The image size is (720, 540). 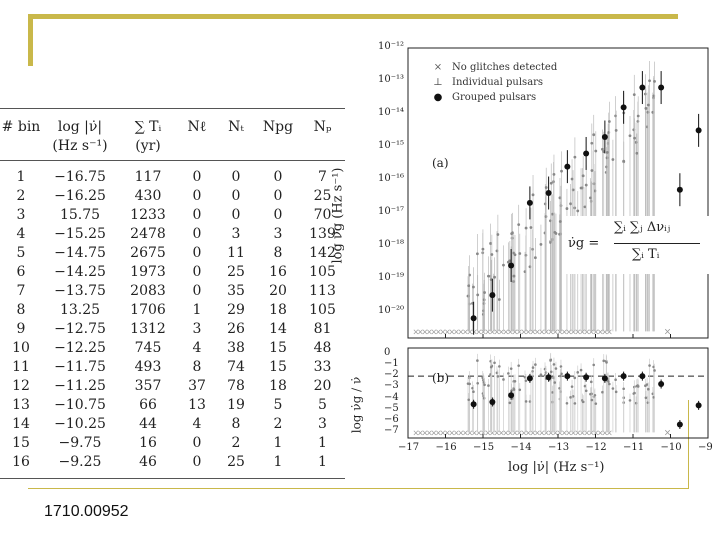 I want to click on table-cell: 16, so click(x=21, y=462).